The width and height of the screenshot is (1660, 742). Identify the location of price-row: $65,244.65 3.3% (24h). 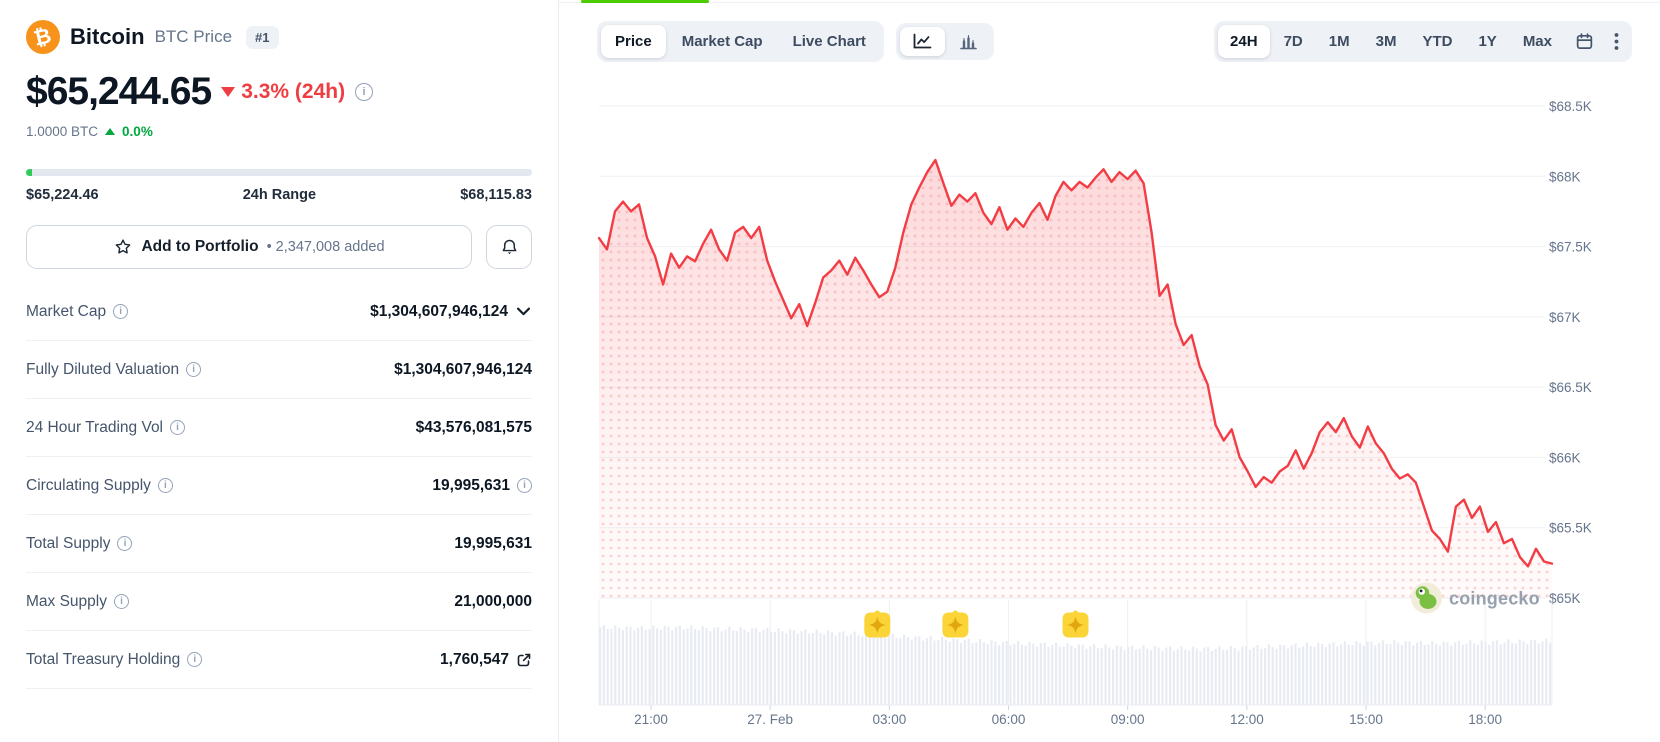
(279, 92).